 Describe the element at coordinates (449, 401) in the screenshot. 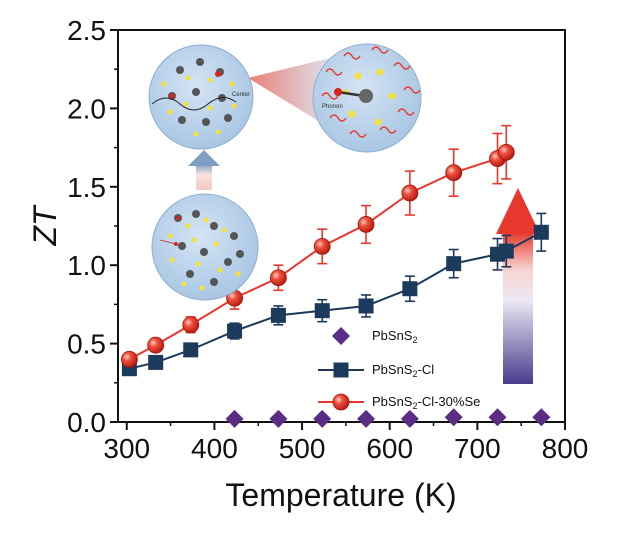

I see `legend-label-suffix: -Cl-30%Se` at that location.